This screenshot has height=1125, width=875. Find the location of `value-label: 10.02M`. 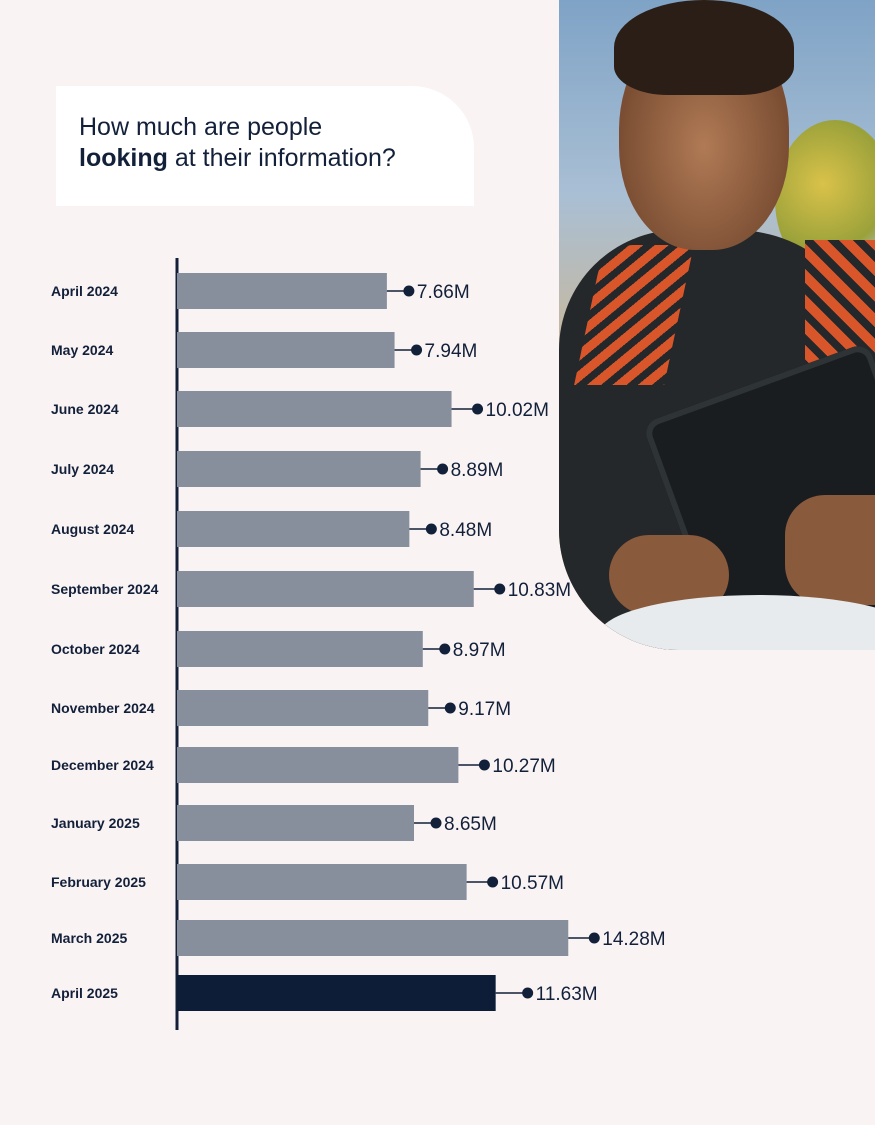

value-label: 10.02M is located at coordinates (517, 410).